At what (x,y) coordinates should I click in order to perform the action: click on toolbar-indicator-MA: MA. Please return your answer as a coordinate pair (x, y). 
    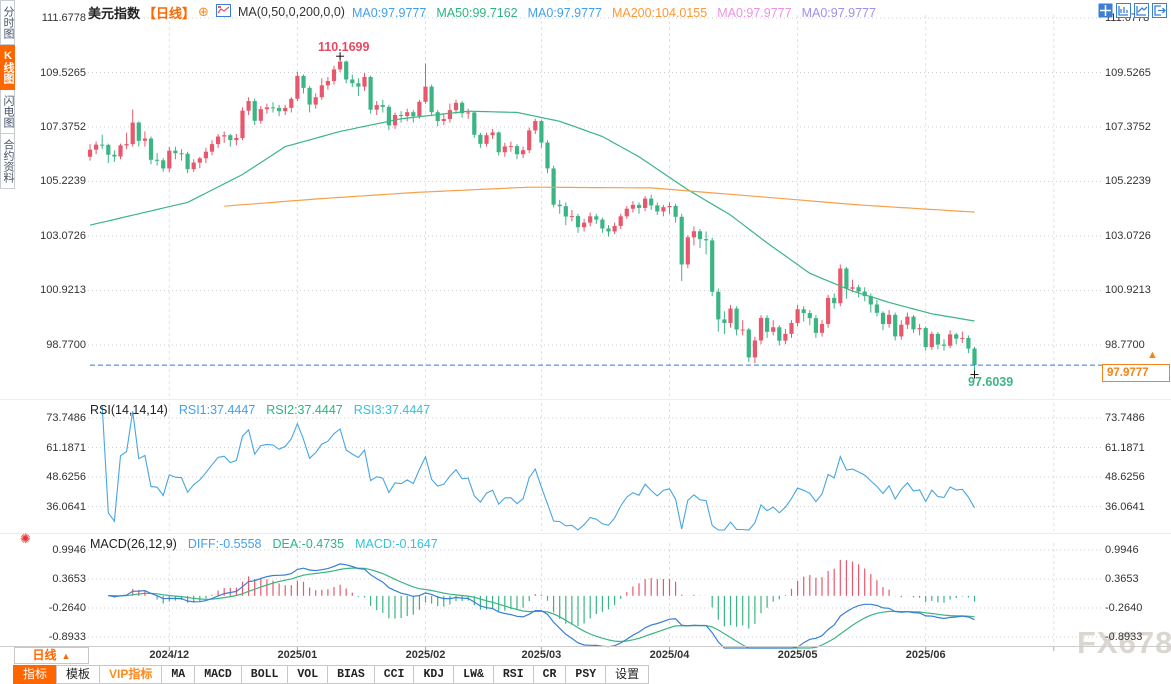
    Looking at the image, I should click on (178, 674).